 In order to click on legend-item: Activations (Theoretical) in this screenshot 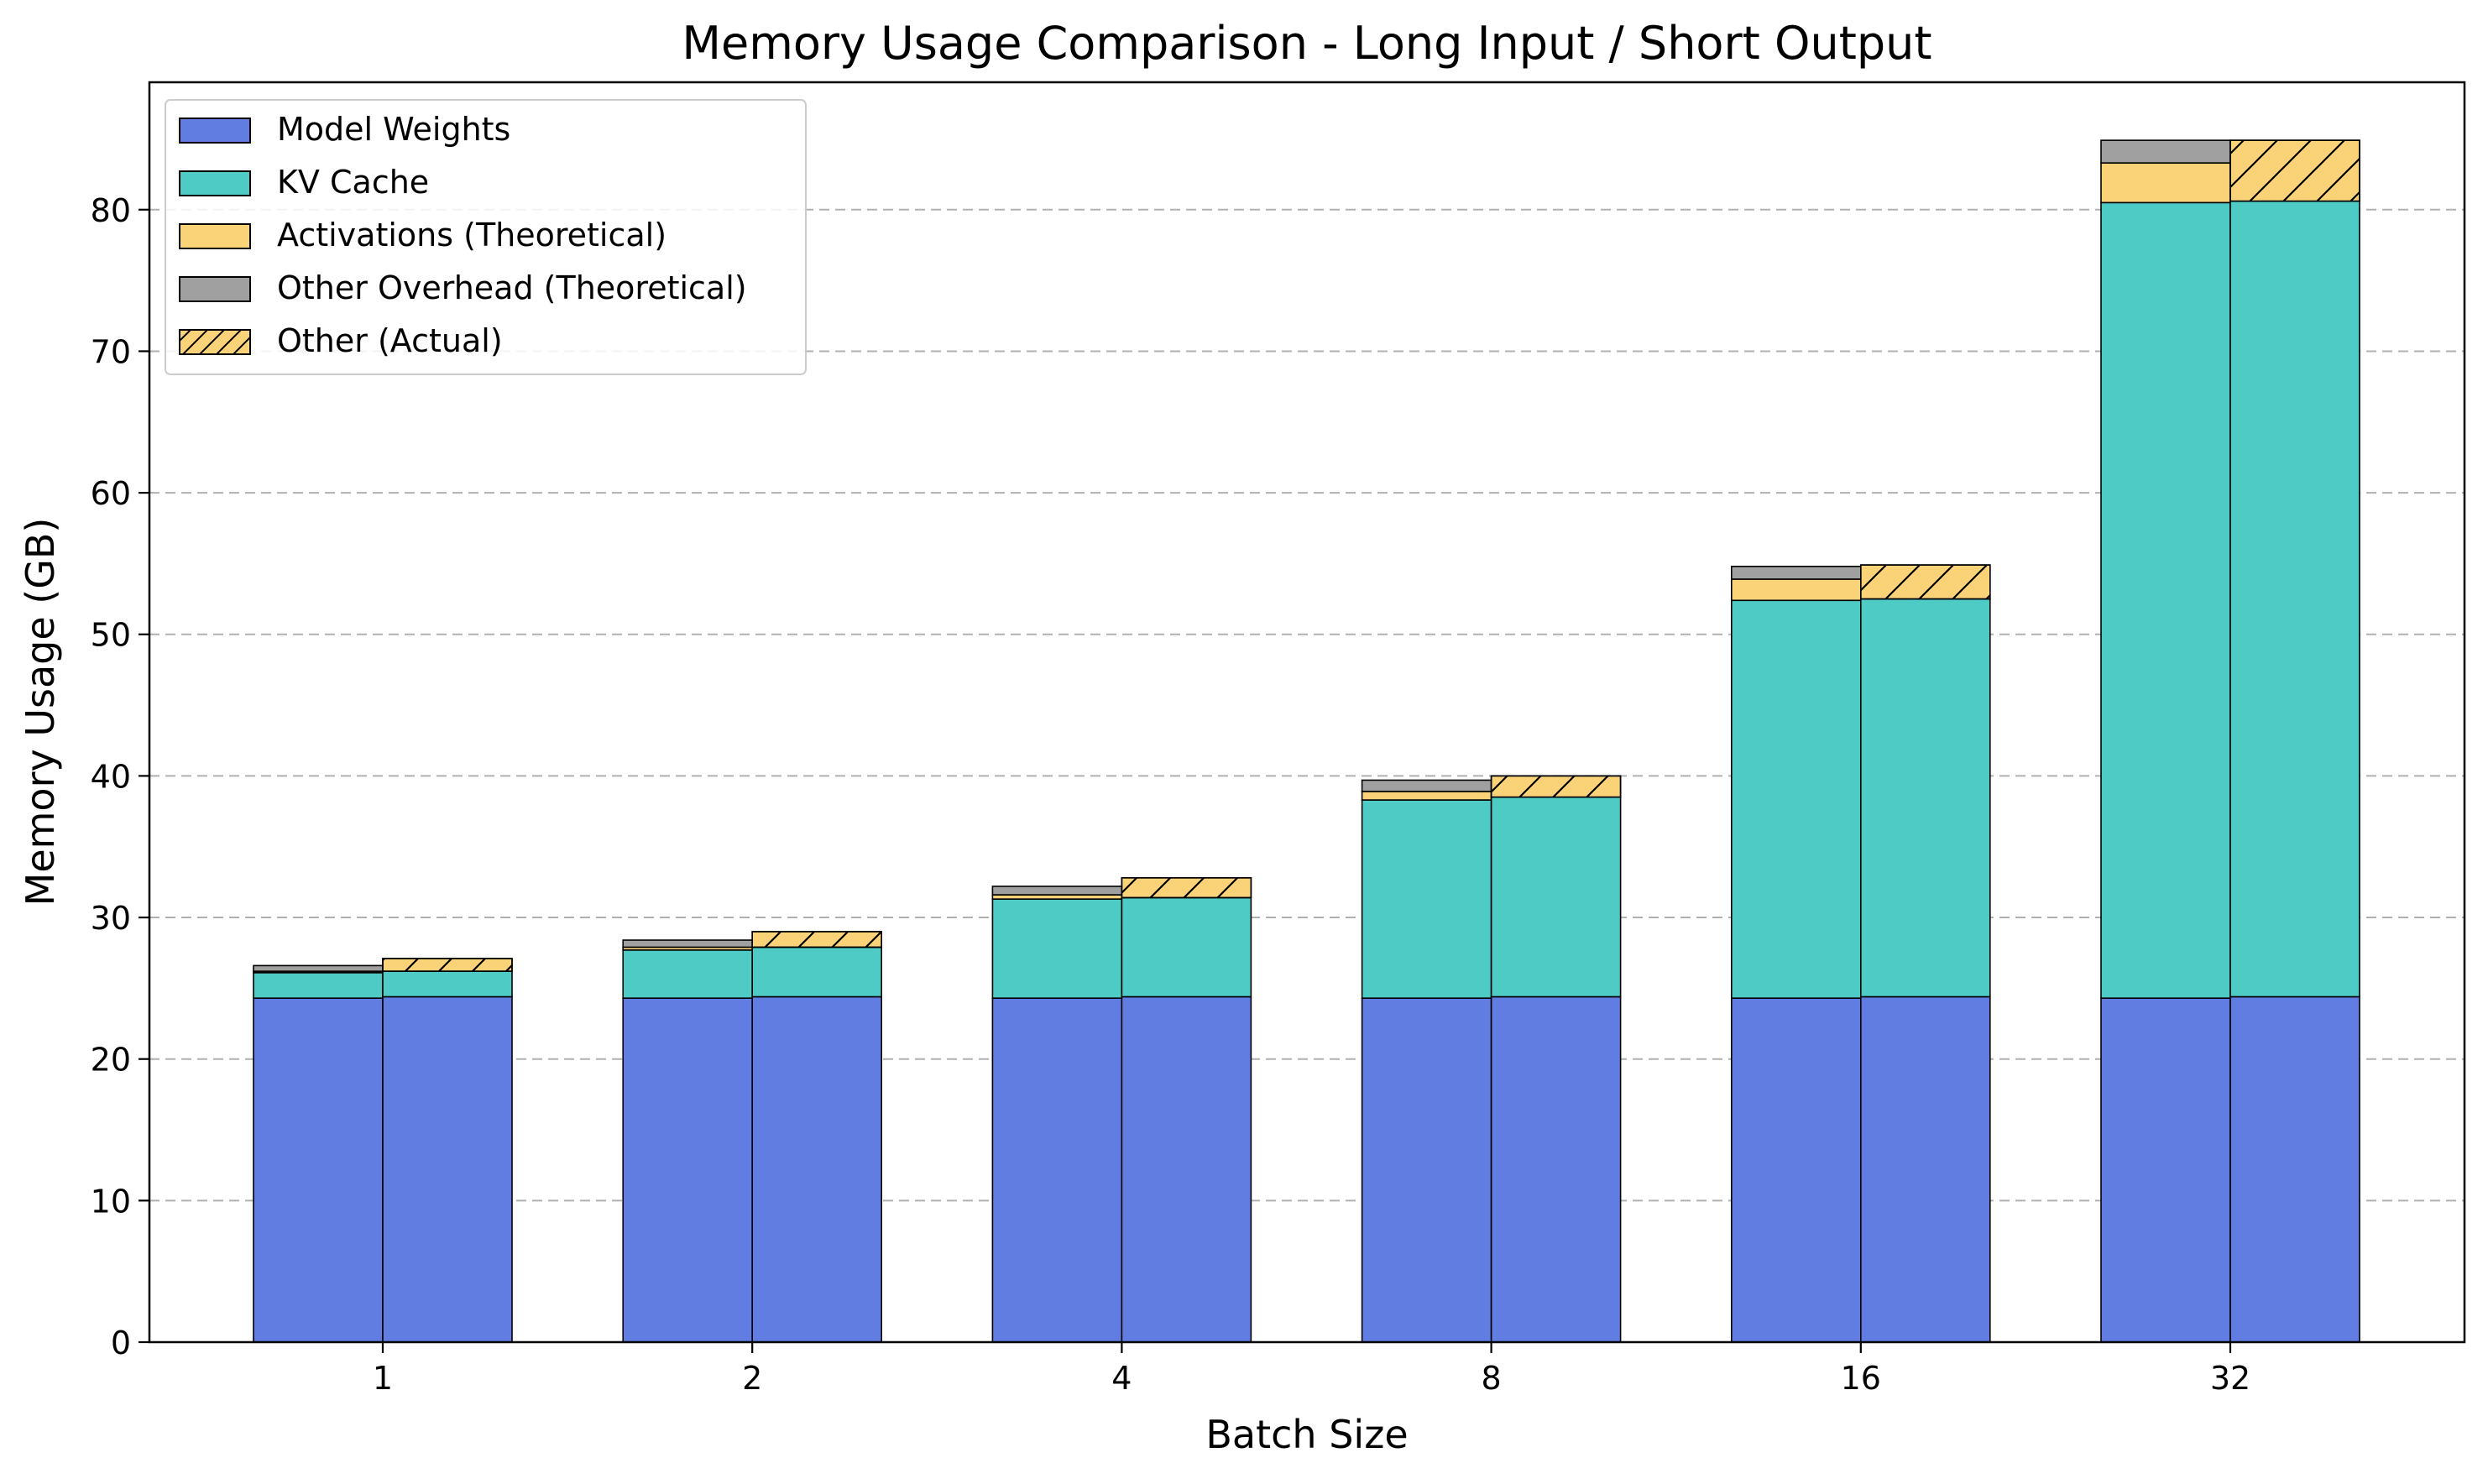, I will do `click(422, 235)`.